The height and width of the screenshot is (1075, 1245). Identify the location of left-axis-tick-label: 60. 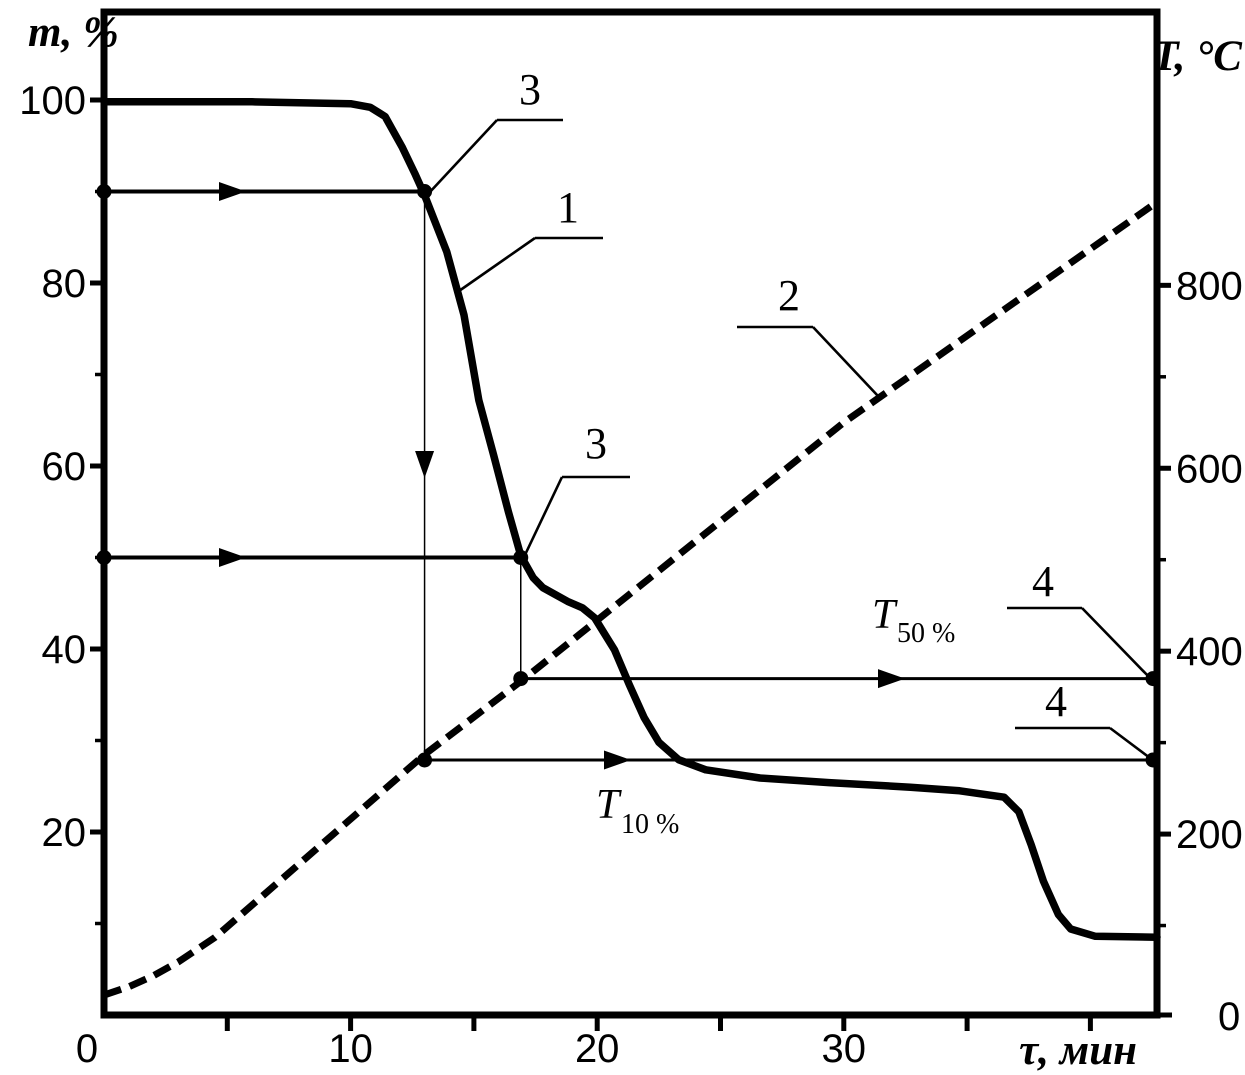
(64, 467).